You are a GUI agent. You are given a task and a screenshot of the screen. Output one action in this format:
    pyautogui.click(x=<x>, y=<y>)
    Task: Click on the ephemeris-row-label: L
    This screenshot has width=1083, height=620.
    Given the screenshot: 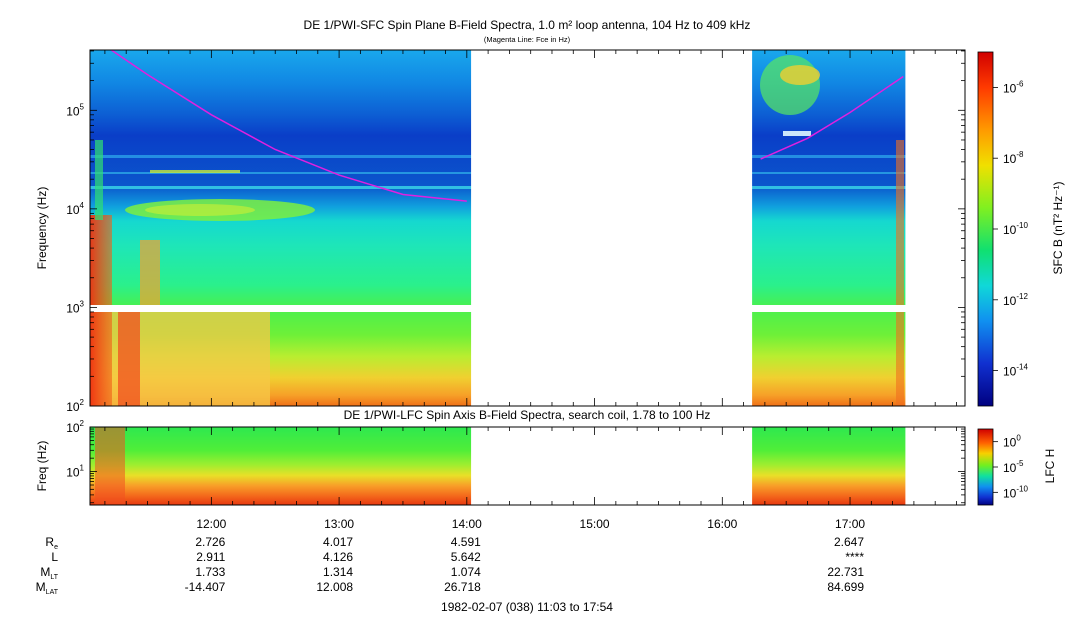 What is the action you would take?
    pyautogui.click(x=54, y=557)
    